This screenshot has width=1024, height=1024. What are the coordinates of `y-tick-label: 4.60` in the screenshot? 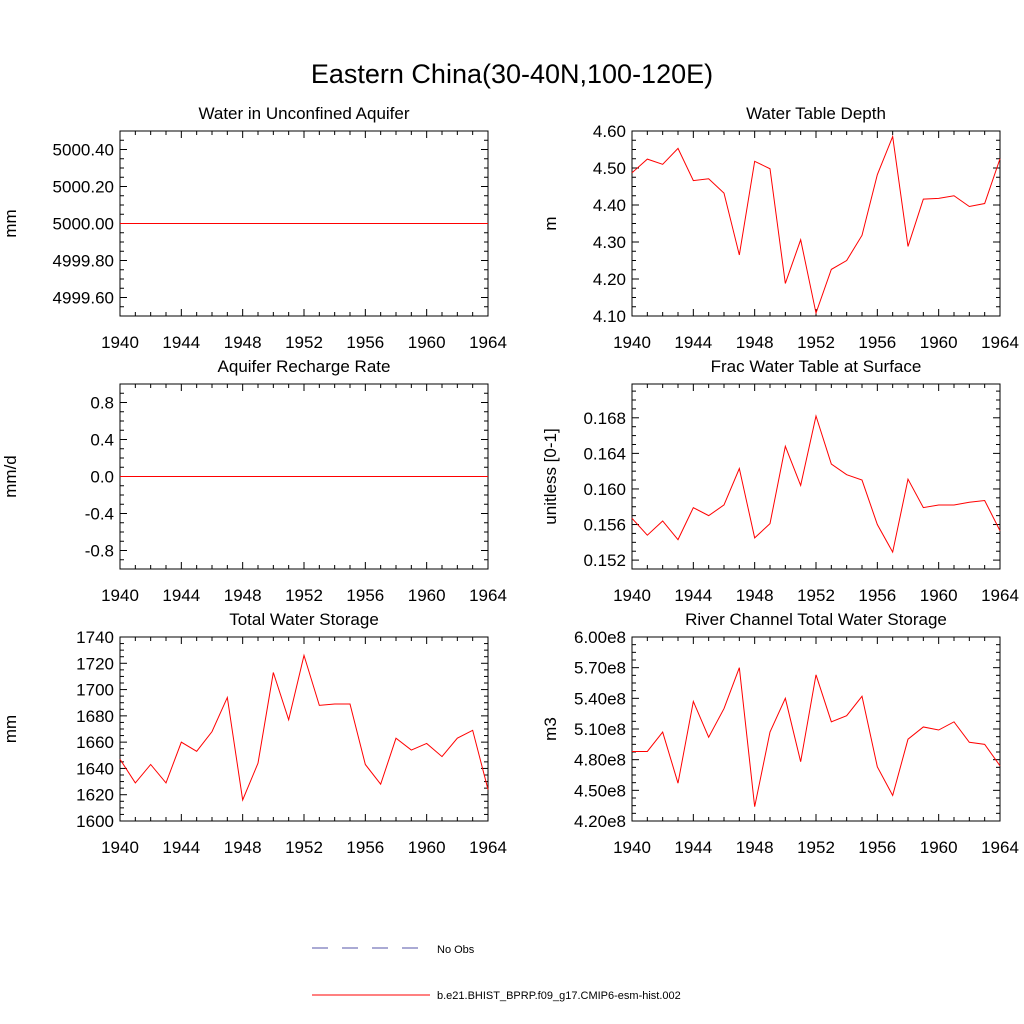 It's located at (609, 131).